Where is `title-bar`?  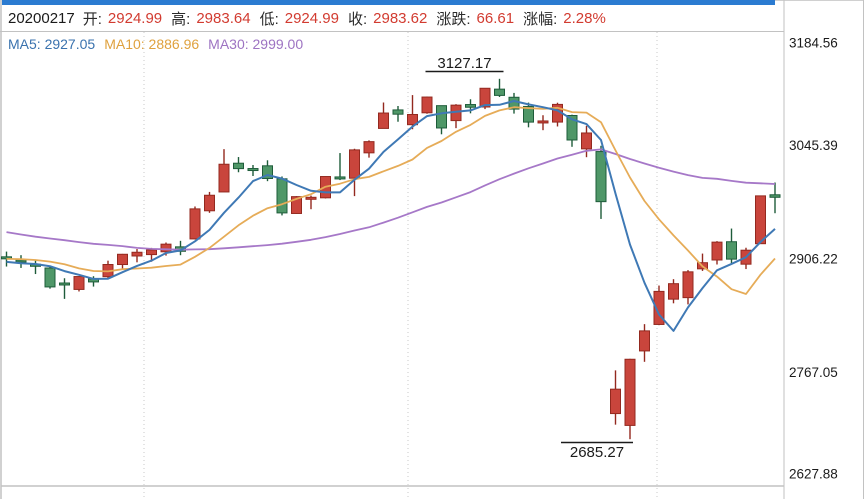 title-bar is located at coordinates (388, 2).